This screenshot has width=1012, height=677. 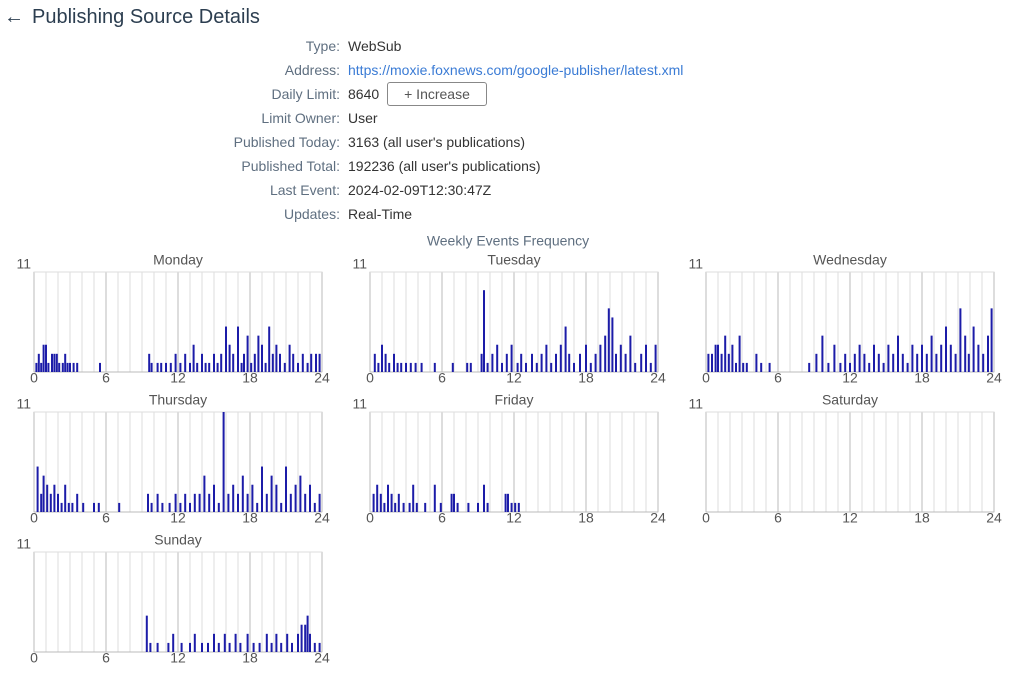 What do you see at coordinates (178, 400) in the screenshot?
I see `chart-title: Thursday` at bounding box center [178, 400].